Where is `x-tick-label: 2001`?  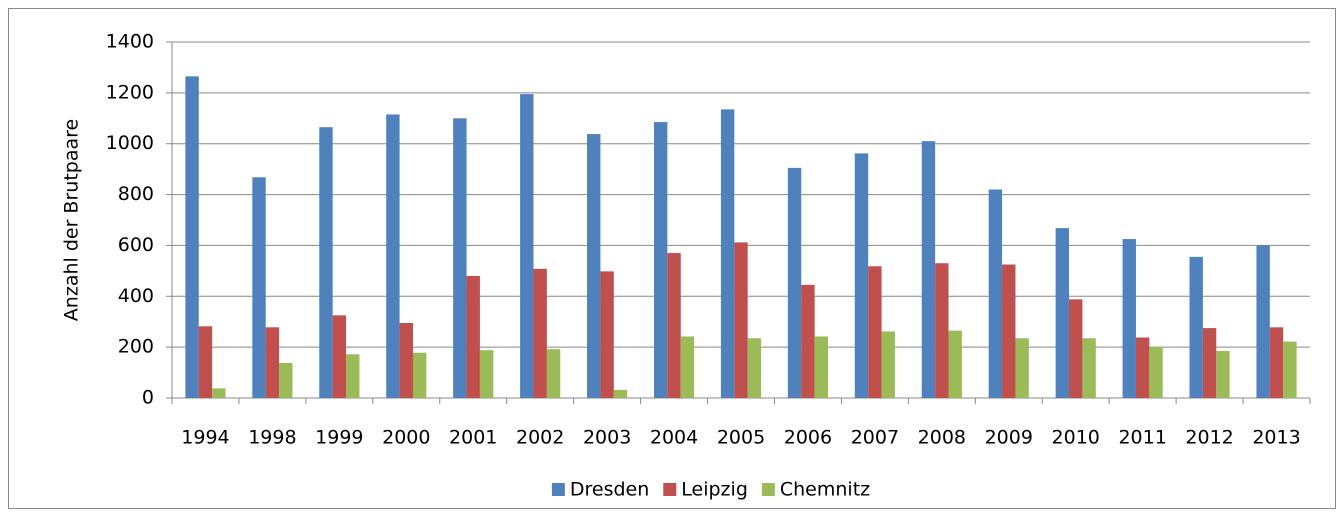
x-tick-label: 2001 is located at coordinates (473, 438).